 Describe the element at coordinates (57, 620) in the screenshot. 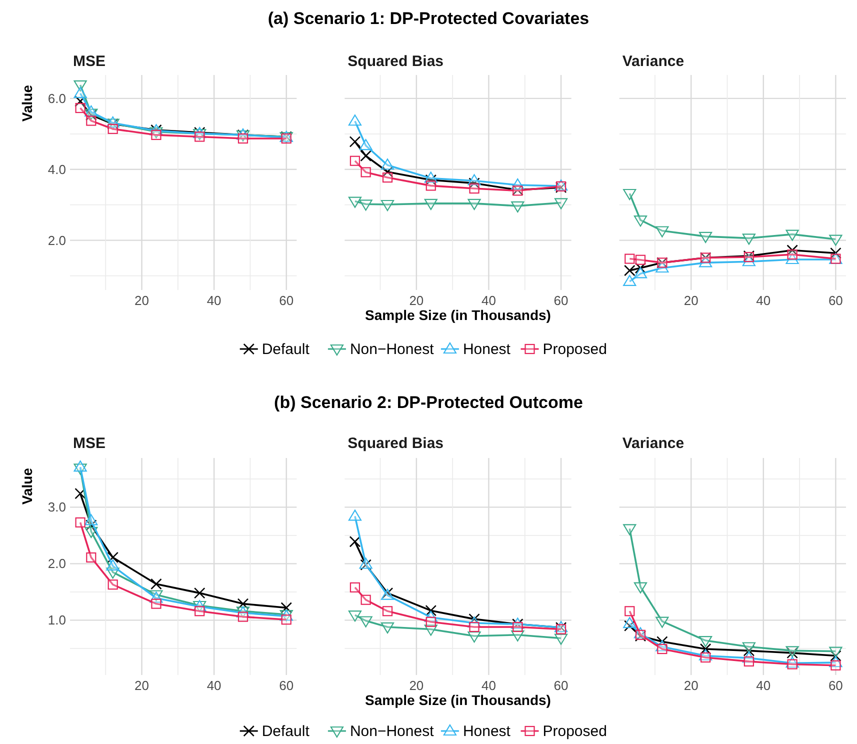

I see `y-tick-label: 1.0` at that location.